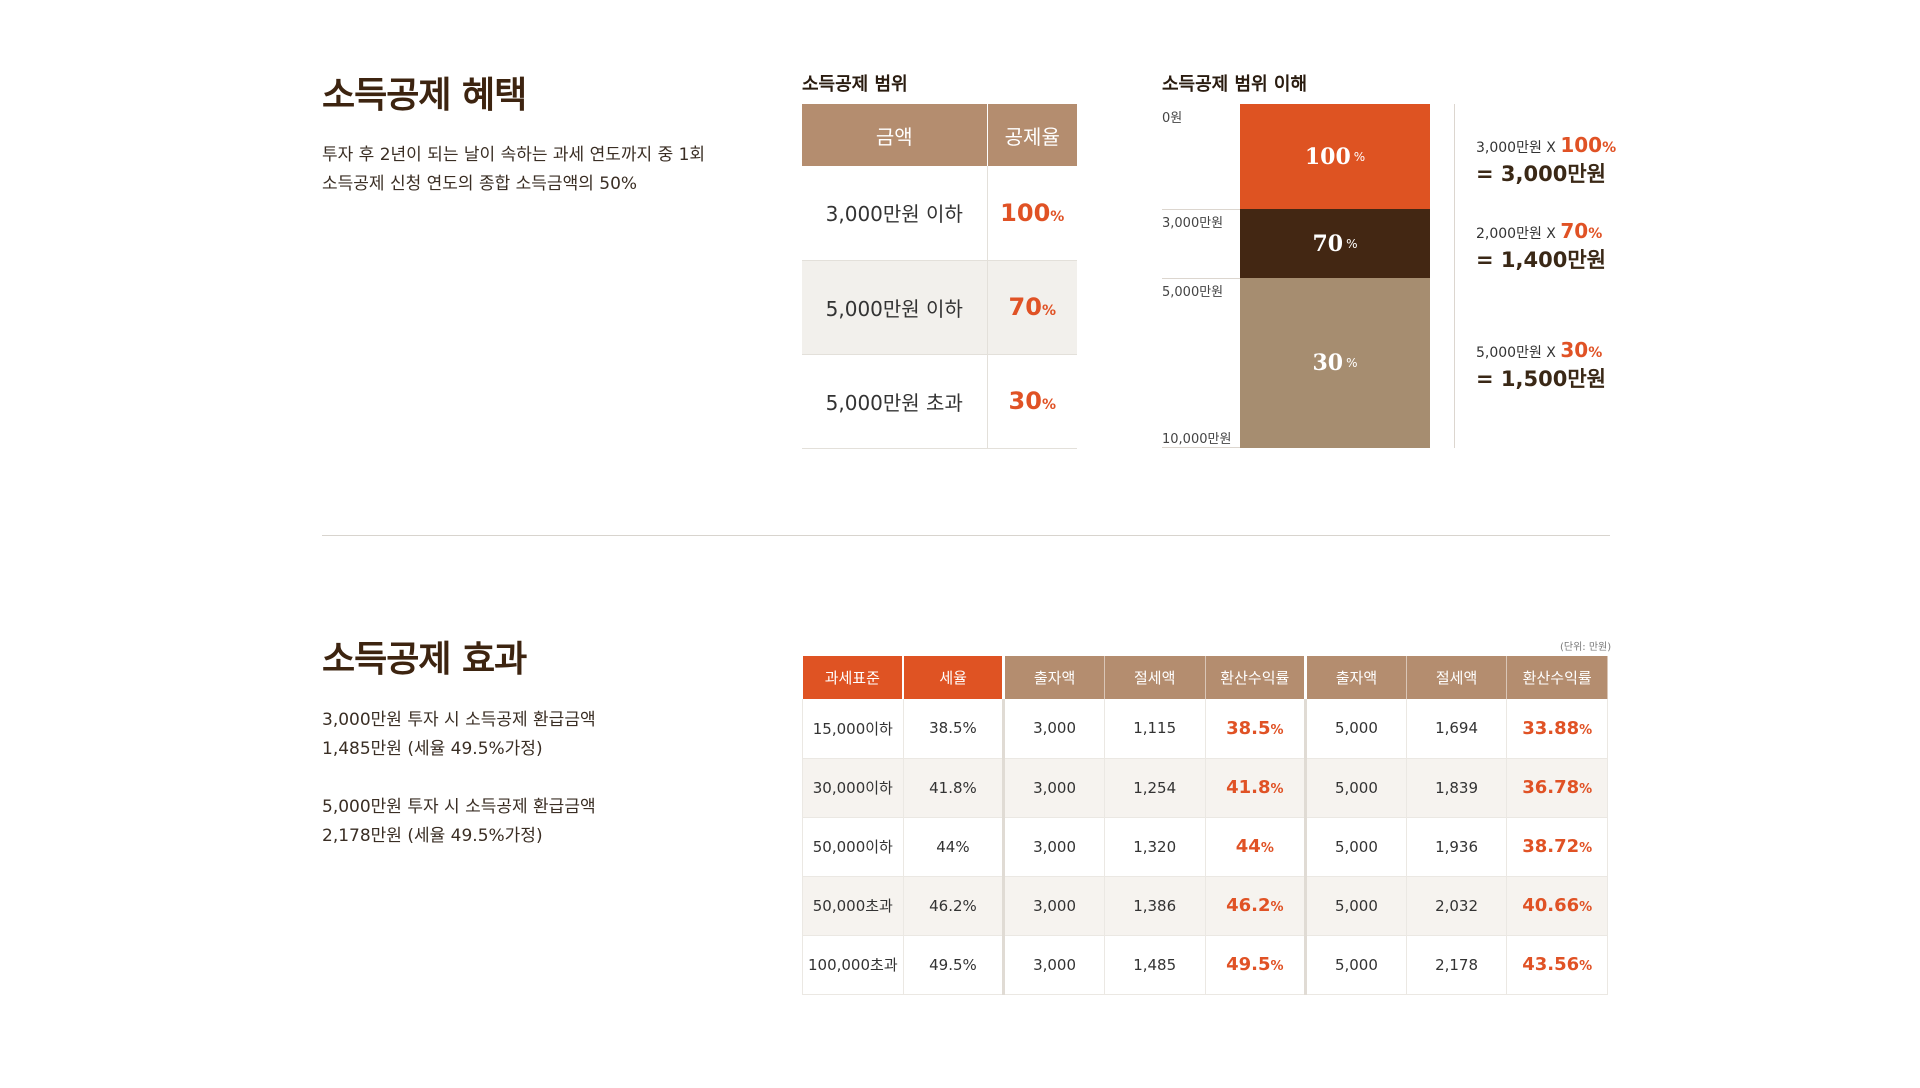  What do you see at coordinates (1457, 788) in the screenshot?
I see `saving-cell: 1,839` at bounding box center [1457, 788].